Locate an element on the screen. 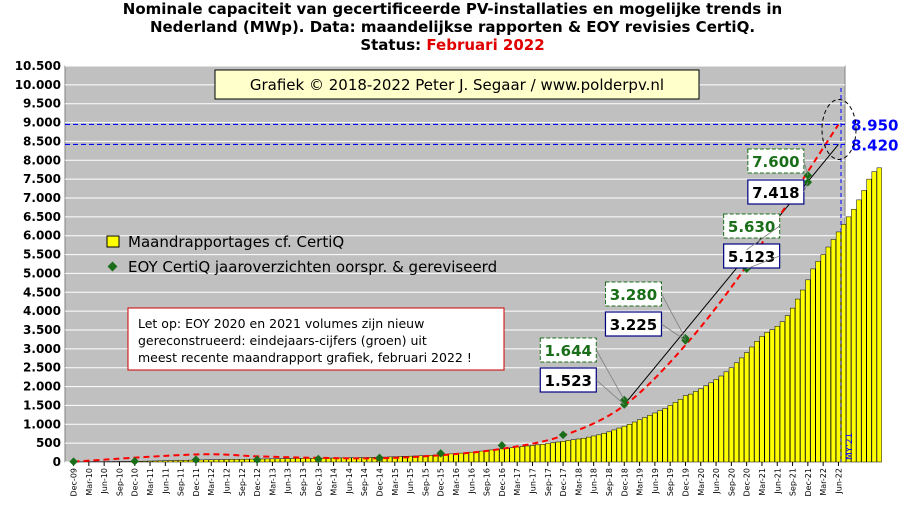 This screenshot has height=511, width=905. x-tick-label: Jun-14 is located at coordinates (349, 481).